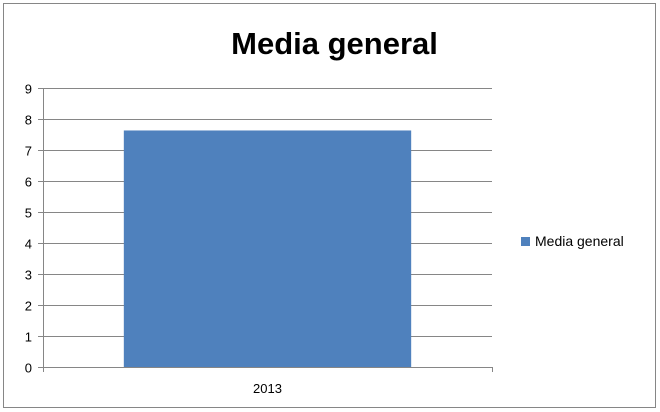  I want to click on legend-label: Media general, so click(579, 241).